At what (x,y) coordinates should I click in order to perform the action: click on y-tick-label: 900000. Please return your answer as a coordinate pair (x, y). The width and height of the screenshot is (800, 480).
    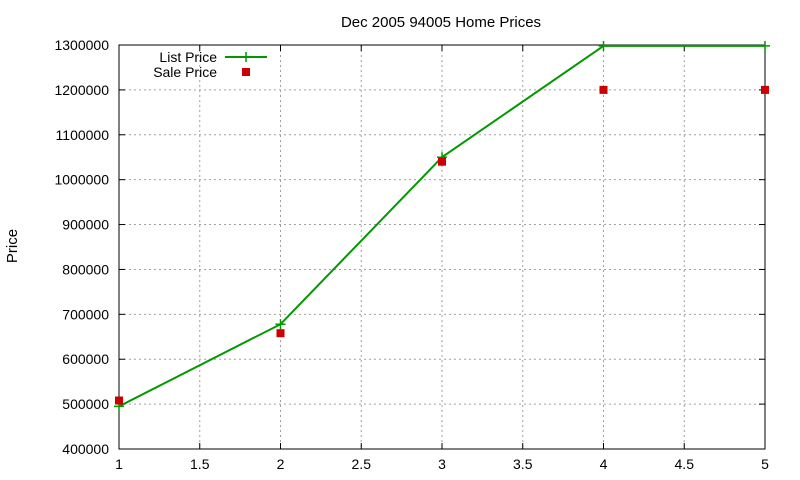
    Looking at the image, I should click on (85, 225).